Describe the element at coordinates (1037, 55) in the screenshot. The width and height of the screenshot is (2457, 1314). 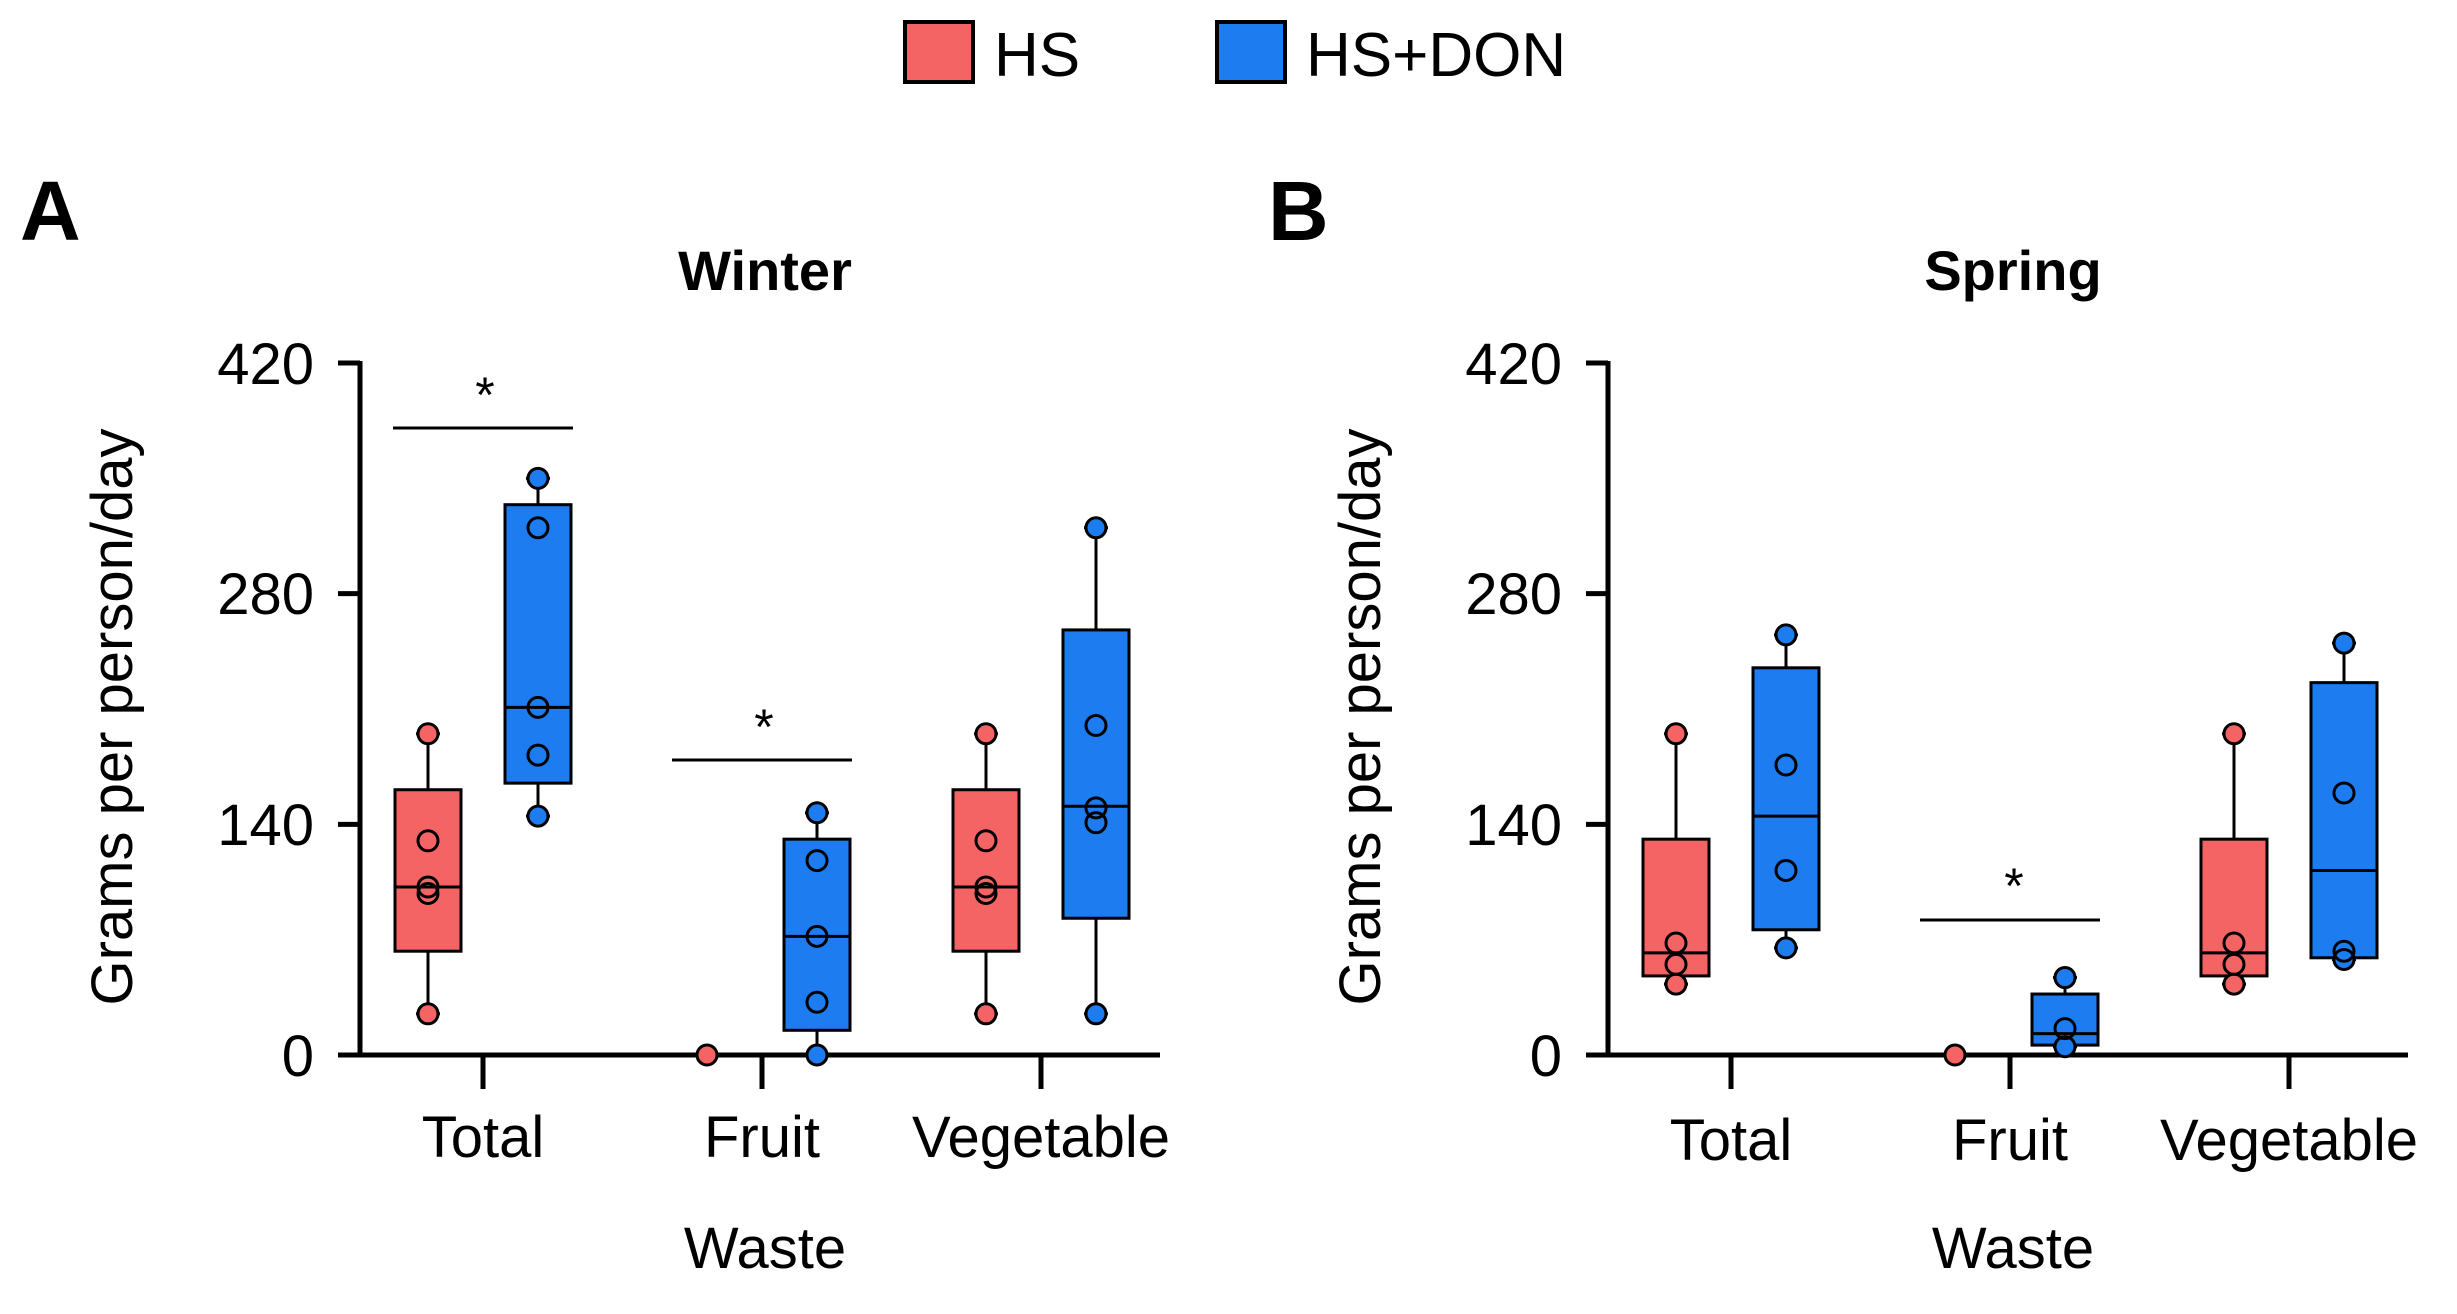
I see `legend-label-hs: HS` at that location.